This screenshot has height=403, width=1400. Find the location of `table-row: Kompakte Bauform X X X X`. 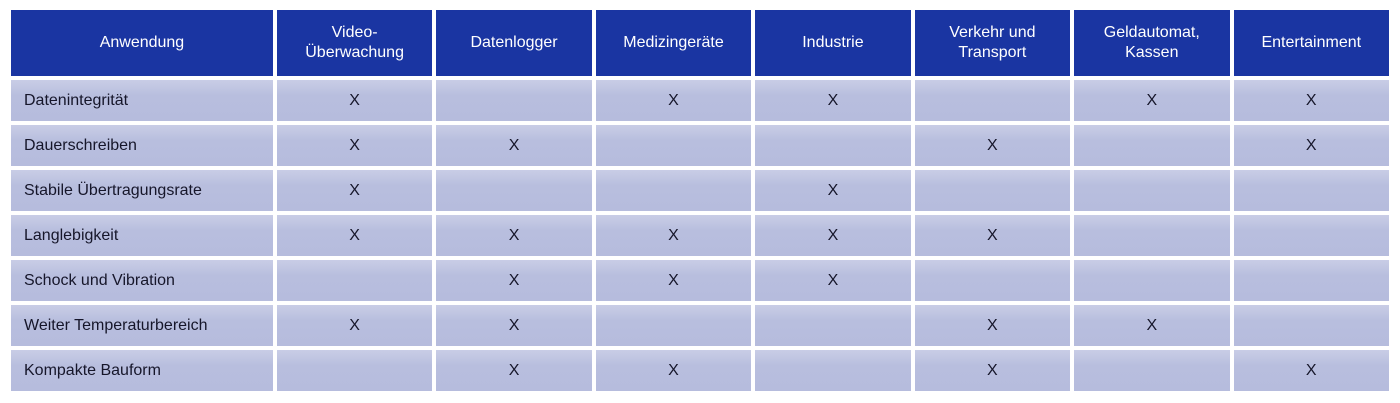

table-row: Kompakte Bauform X X X X is located at coordinates (700, 370).